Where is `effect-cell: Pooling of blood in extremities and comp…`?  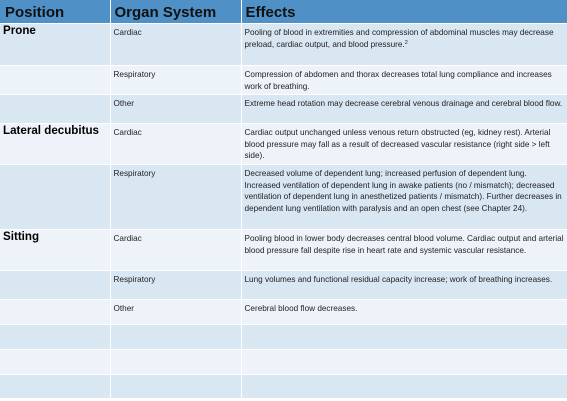
effect-cell: Pooling of blood in extremities and comp… is located at coordinates (404, 44).